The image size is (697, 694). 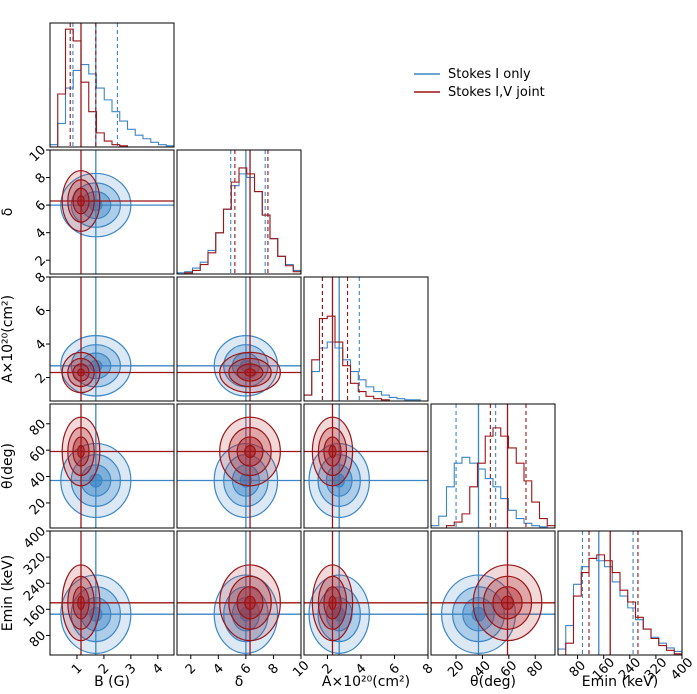 What do you see at coordinates (41, 278) in the screenshot?
I see `panel-A-B-ytick-label: 8` at bounding box center [41, 278].